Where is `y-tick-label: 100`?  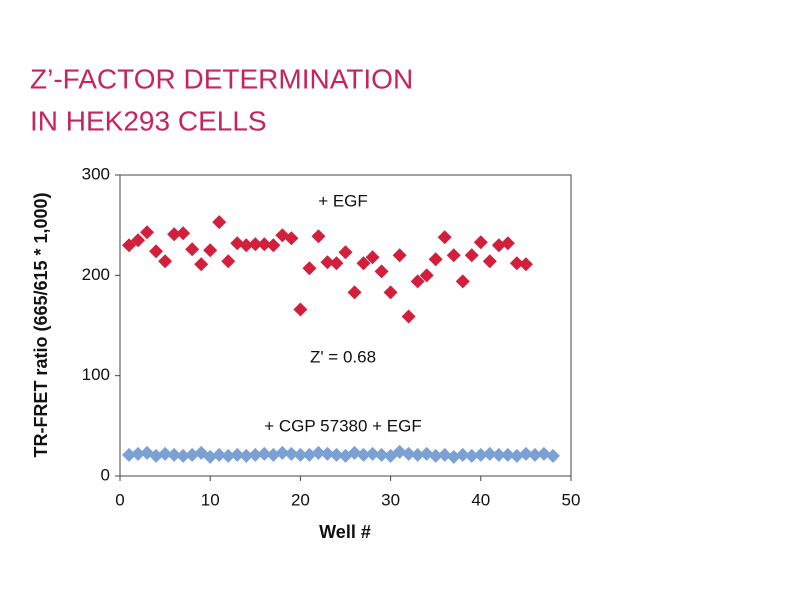 y-tick-label: 100 is located at coordinates (96, 374).